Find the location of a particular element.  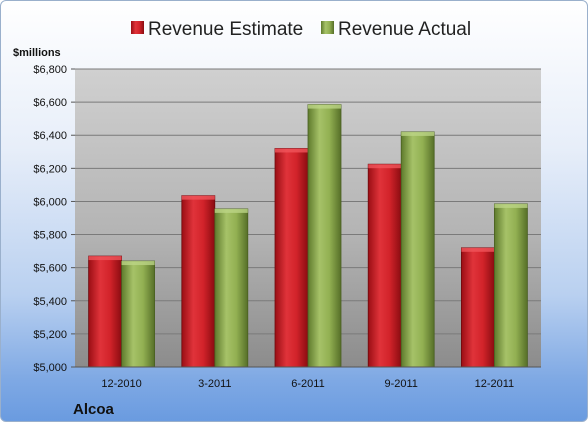

y-tick-label: $6,600 is located at coordinates (50, 103).